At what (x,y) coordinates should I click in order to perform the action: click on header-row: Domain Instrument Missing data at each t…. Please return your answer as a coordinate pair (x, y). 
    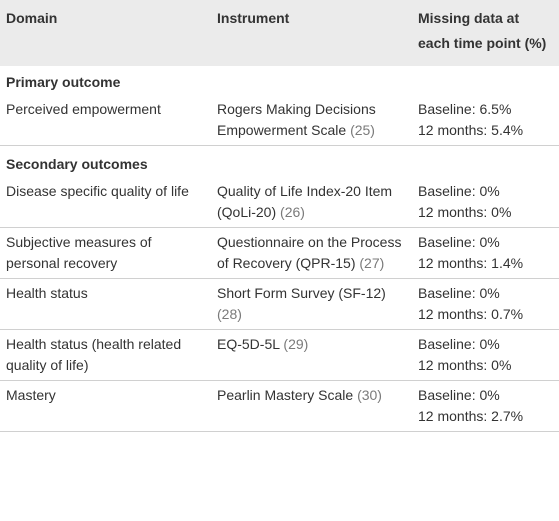
    Looking at the image, I should click on (279, 33).